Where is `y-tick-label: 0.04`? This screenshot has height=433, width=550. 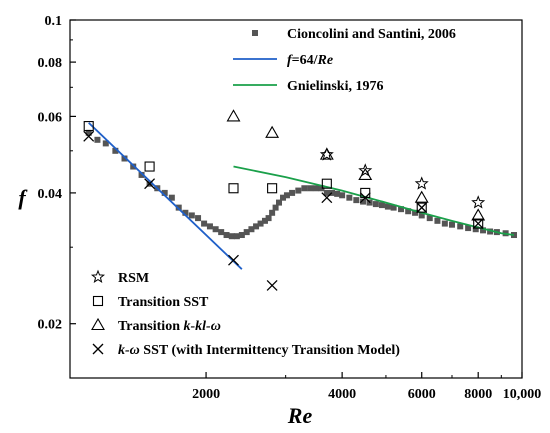
y-tick-label: 0.04 is located at coordinates (50, 194).